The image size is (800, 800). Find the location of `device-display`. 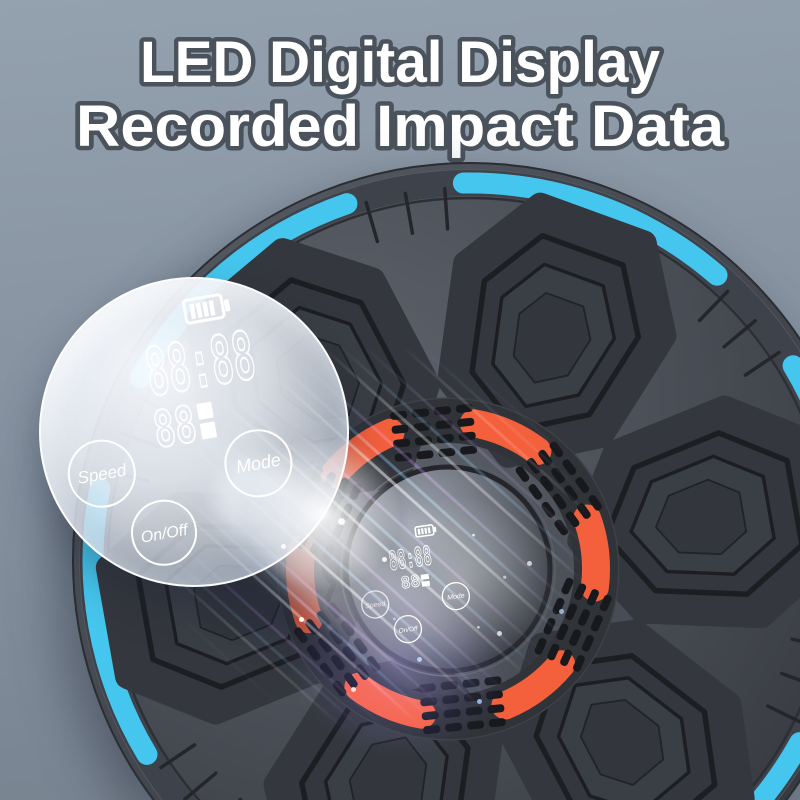

device-display is located at coordinates (448, 569).